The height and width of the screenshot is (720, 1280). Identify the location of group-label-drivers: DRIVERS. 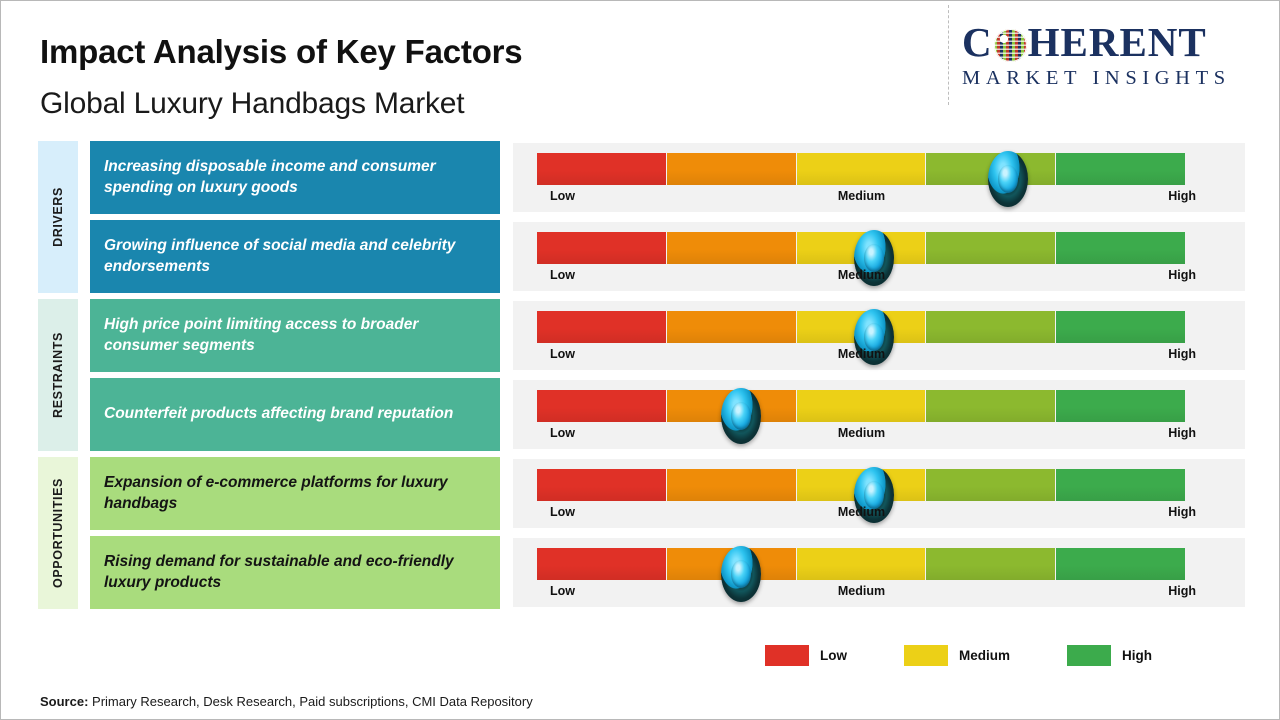
(58, 217).